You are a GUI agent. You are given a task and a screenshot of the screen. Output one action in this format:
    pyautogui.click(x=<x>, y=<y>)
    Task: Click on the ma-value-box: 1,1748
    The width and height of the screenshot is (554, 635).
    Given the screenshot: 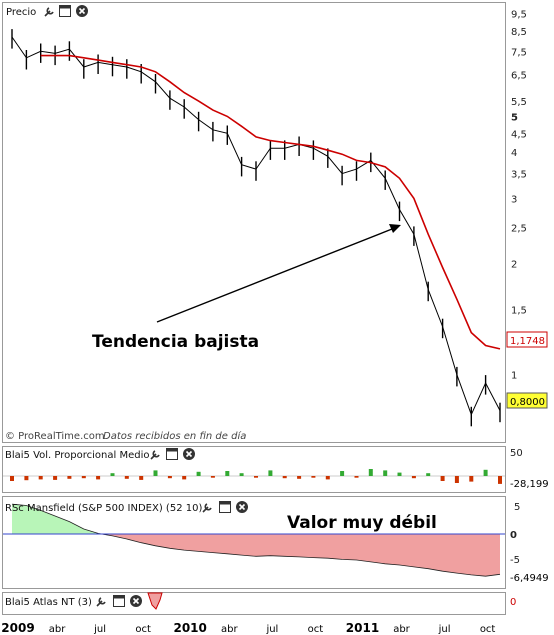 What is the action you would take?
    pyautogui.click(x=527, y=339)
    